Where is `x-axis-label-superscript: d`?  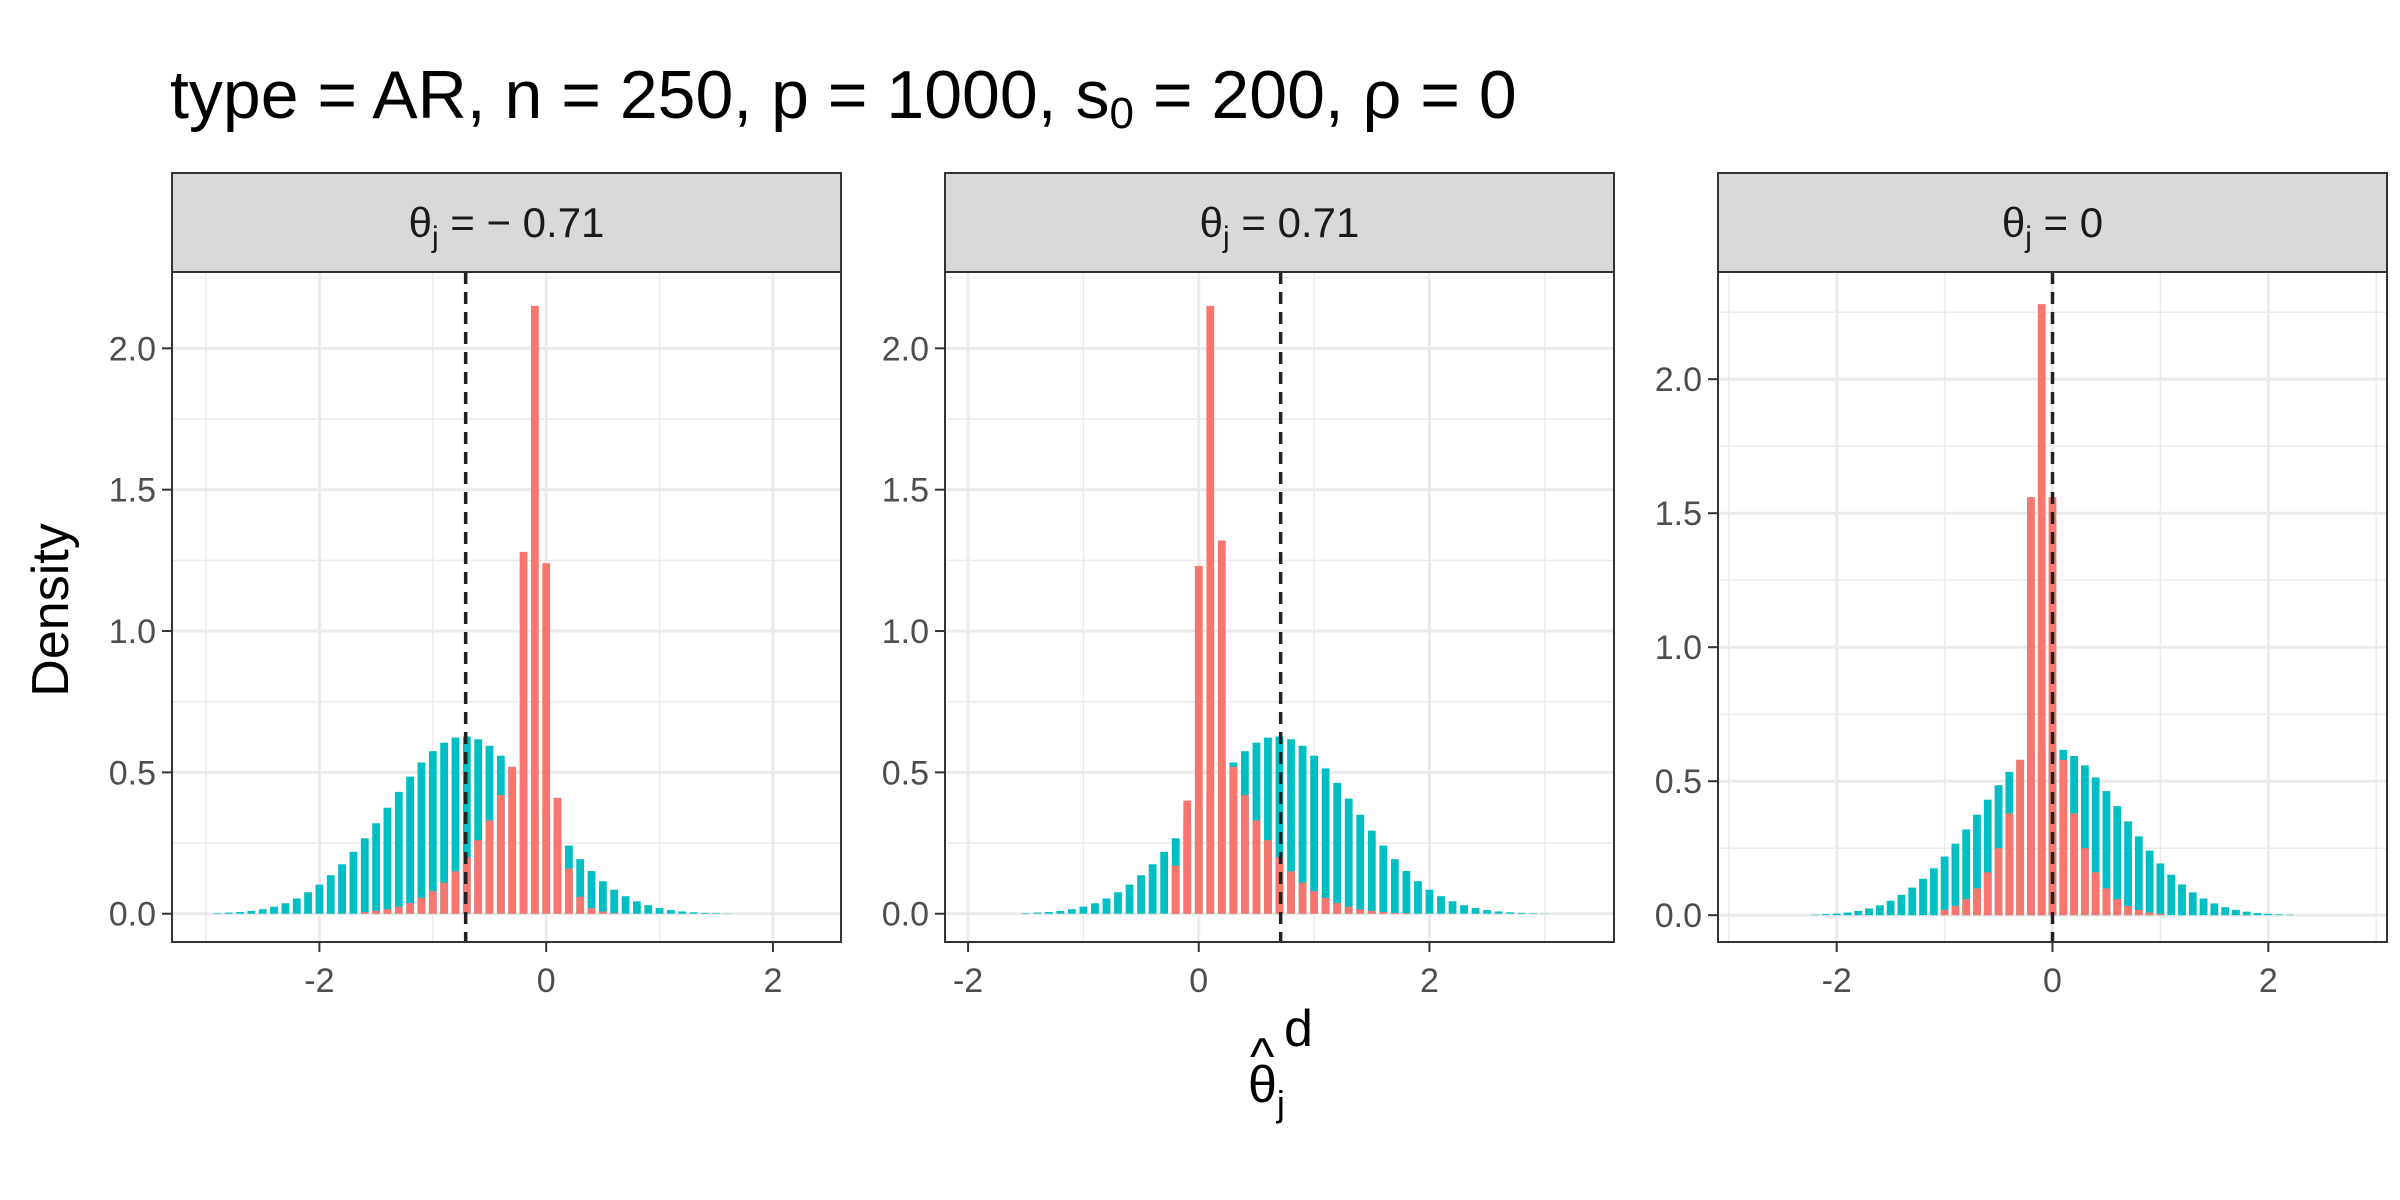 x-axis-label-superscript: d is located at coordinates (1298, 1029).